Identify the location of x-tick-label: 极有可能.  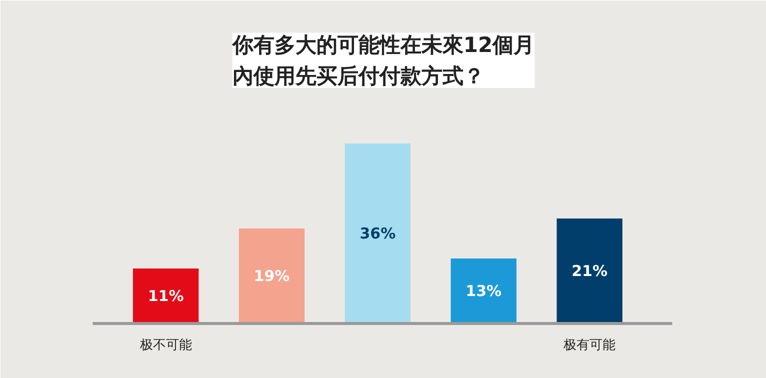
(589, 345).